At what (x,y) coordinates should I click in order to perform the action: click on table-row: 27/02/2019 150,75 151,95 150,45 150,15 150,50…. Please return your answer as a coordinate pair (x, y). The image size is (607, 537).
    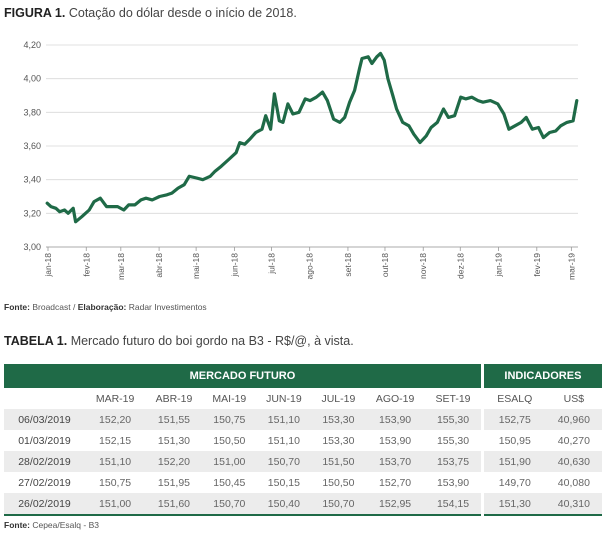
    Looking at the image, I should click on (303, 482).